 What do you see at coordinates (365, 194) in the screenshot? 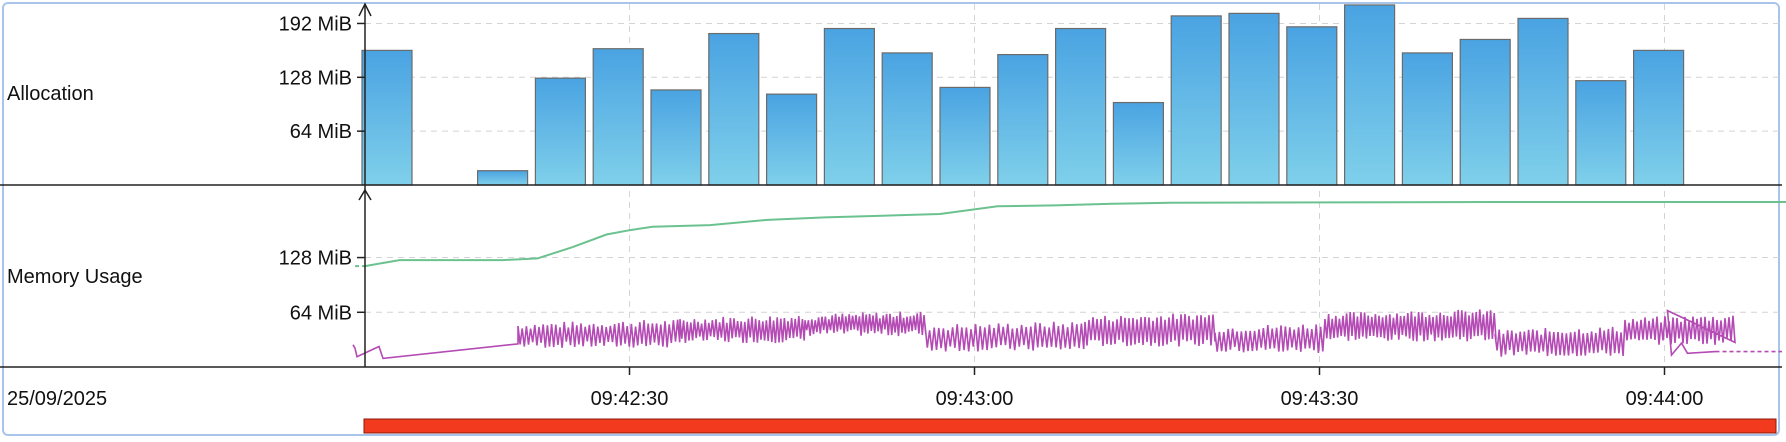
I see `memory-y-axis-arrow` at bounding box center [365, 194].